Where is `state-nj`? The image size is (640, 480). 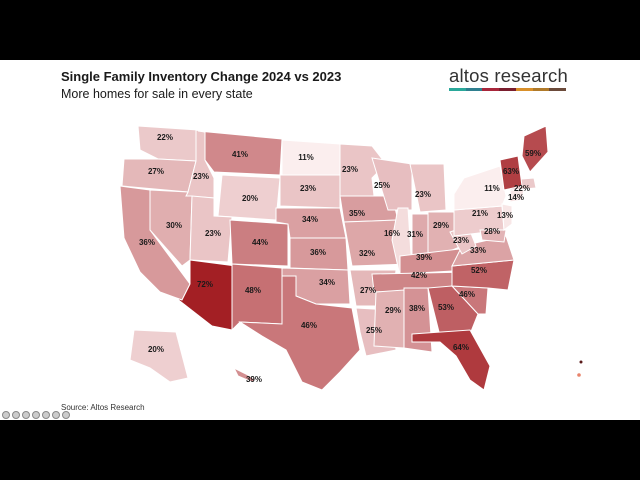 state-nj is located at coordinates (507, 217).